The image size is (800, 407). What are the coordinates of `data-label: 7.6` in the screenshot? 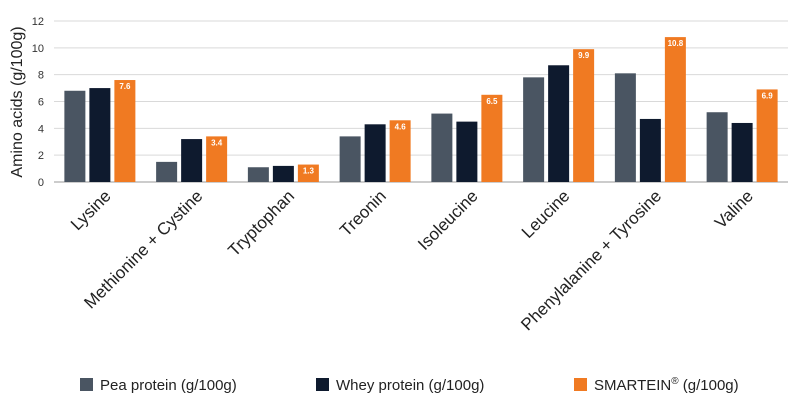 It's located at (125, 86).